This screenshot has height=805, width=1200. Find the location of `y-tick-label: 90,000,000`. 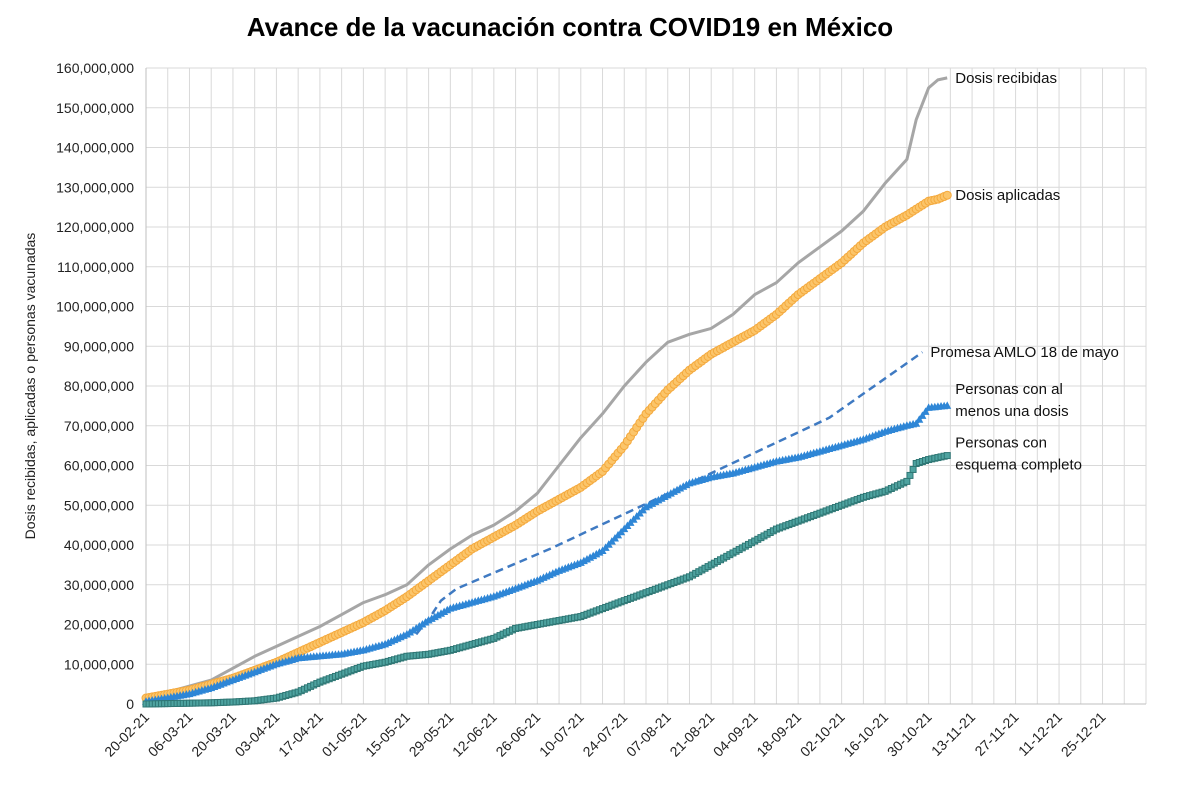

y-tick-label: 90,000,000 is located at coordinates (99, 346).